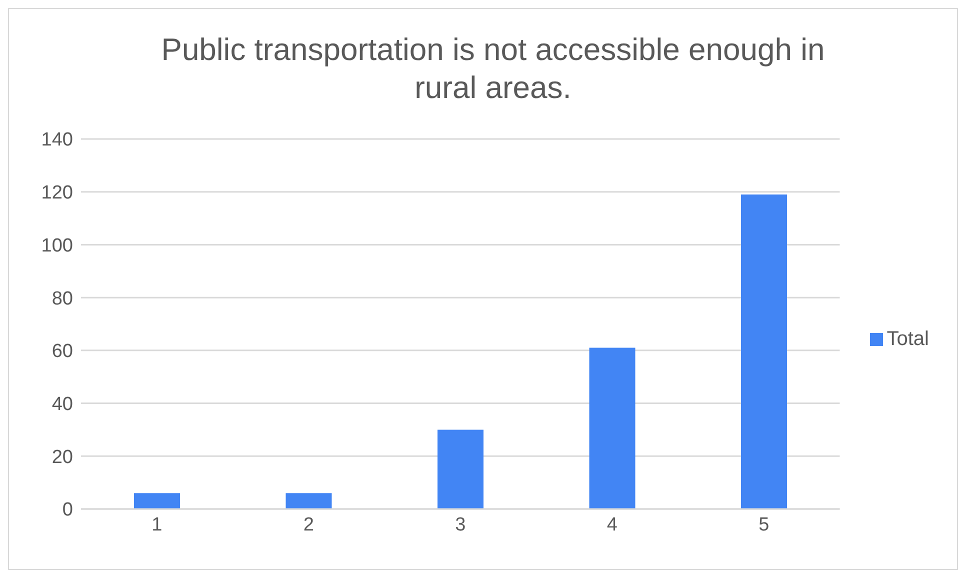 The height and width of the screenshot is (578, 966). What do you see at coordinates (612, 525) in the screenshot?
I see `x-tick-label: 4` at bounding box center [612, 525].